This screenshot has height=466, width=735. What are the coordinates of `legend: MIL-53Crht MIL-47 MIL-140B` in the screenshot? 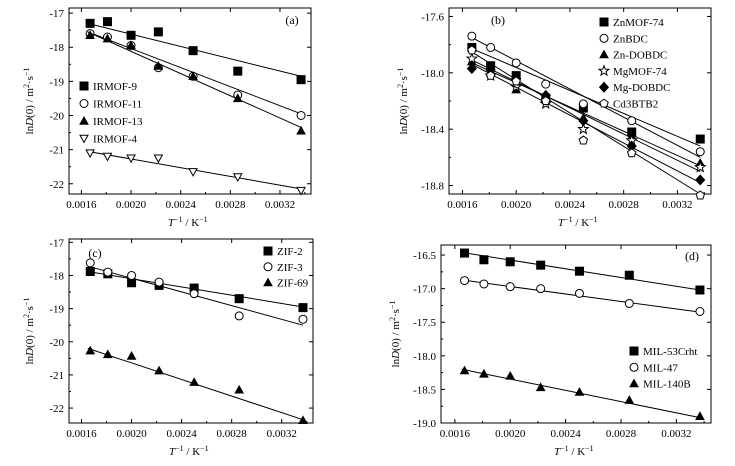 It's located at (663, 368).